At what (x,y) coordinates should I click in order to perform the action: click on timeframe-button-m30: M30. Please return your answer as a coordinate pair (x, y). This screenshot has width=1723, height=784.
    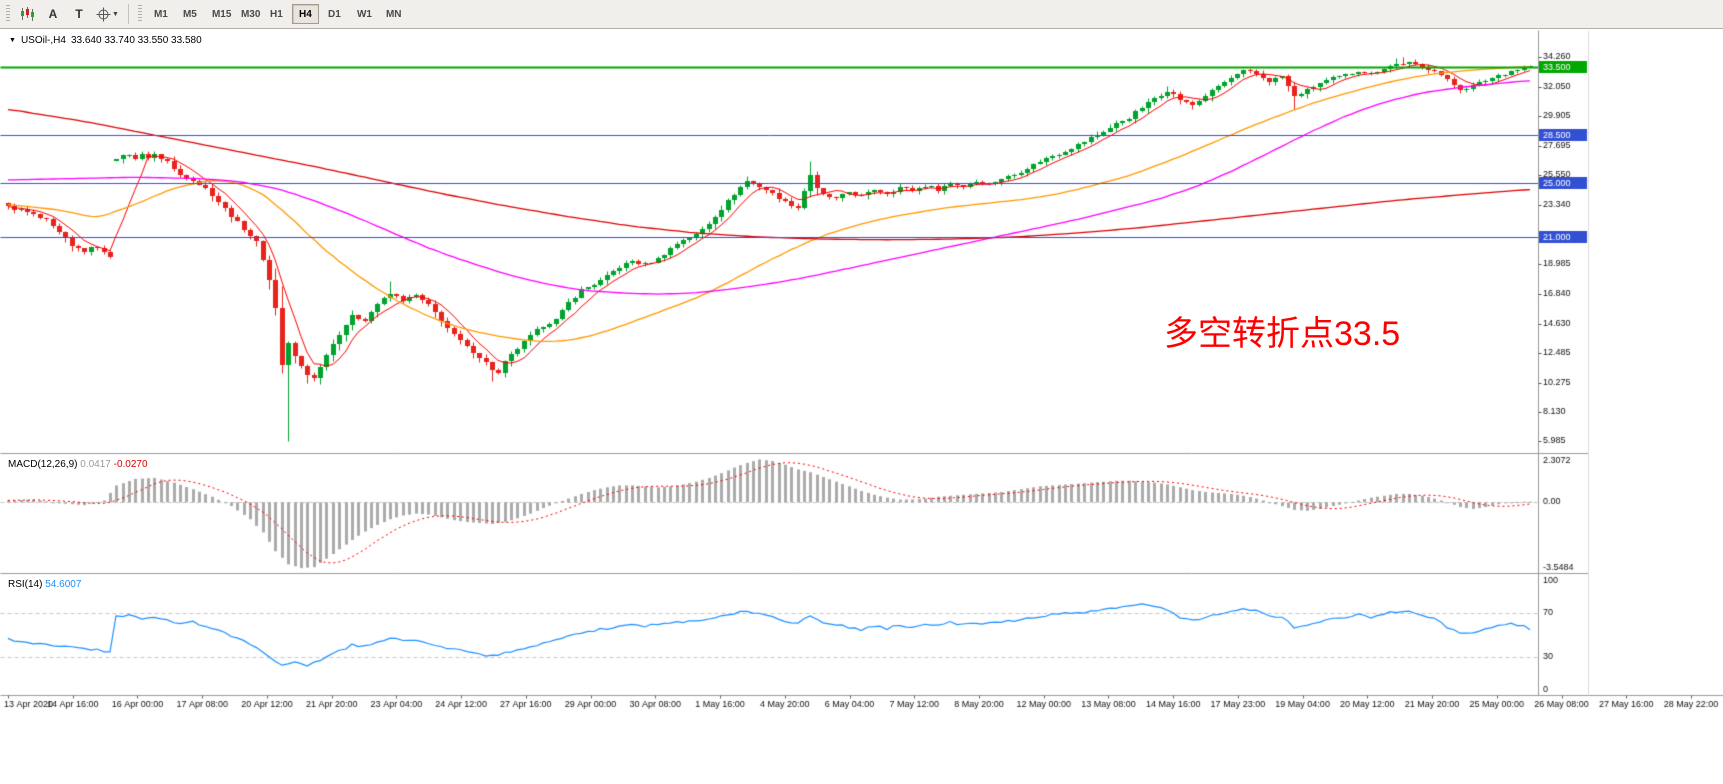
    Looking at the image, I should click on (247, 14).